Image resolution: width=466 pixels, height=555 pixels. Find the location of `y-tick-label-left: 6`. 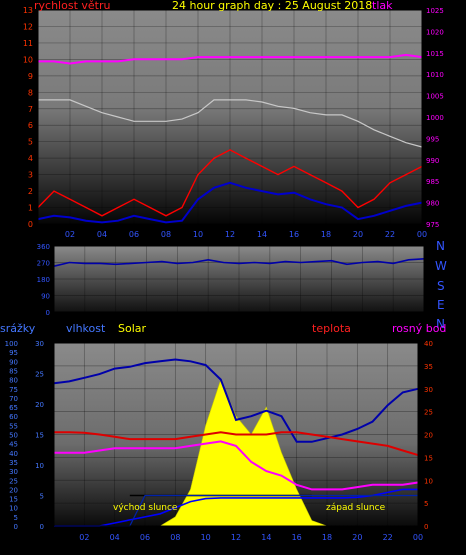

y-tick-label-left: 6 is located at coordinates (30, 125).